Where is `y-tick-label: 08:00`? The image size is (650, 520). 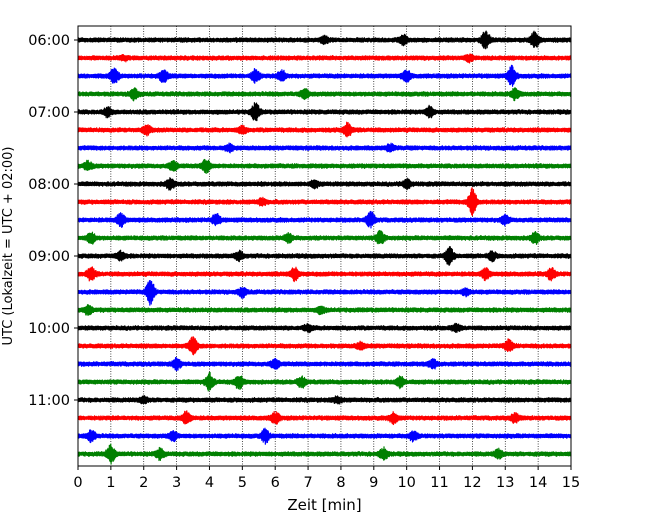 y-tick-label: 08:00 is located at coordinates (49, 185).